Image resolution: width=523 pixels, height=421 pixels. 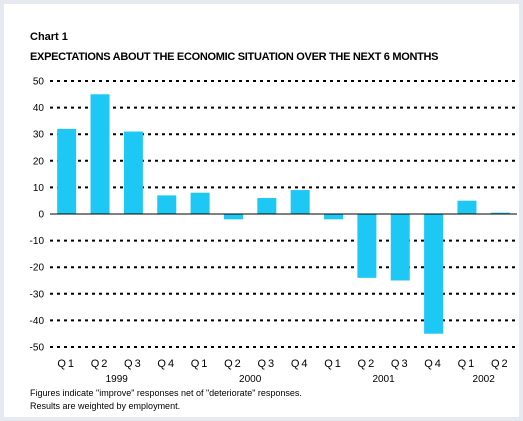 I want to click on y-tick-label: 40, so click(x=39, y=108).